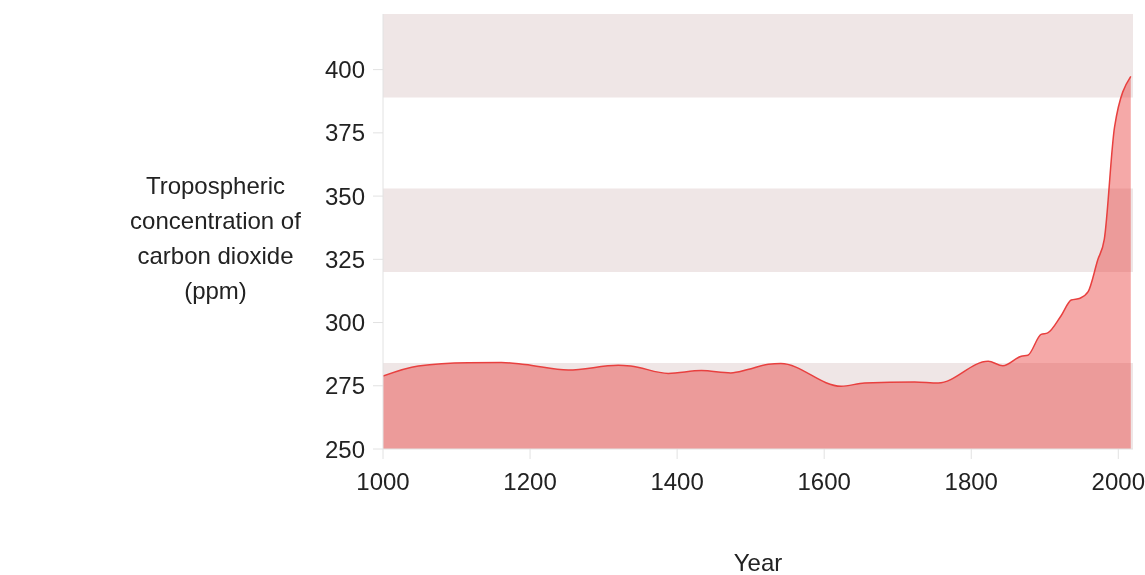 Image resolution: width=1145 pixels, height=575 pixels. Describe the element at coordinates (530, 482) in the screenshot. I see `x-tick-label: 1200` at that location.